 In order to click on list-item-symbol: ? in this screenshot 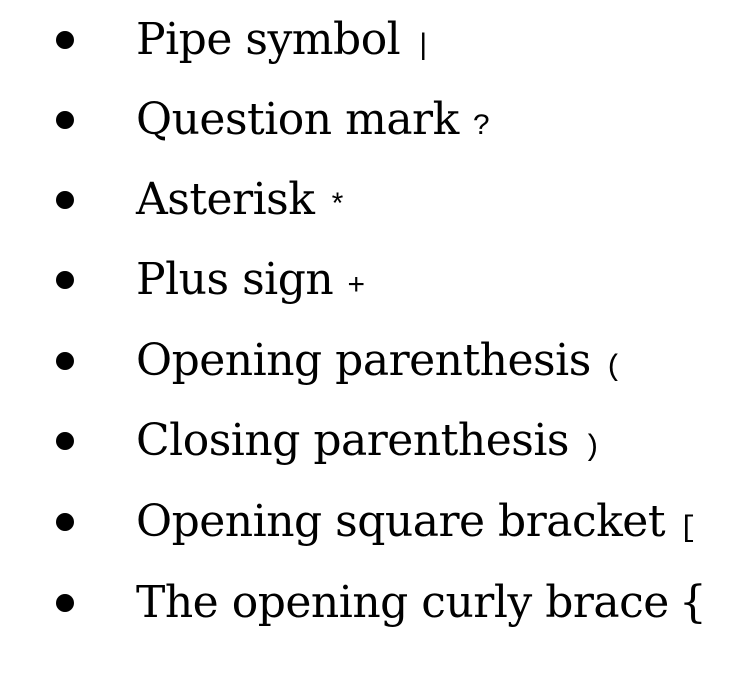, I will do `click(481, 127)`.